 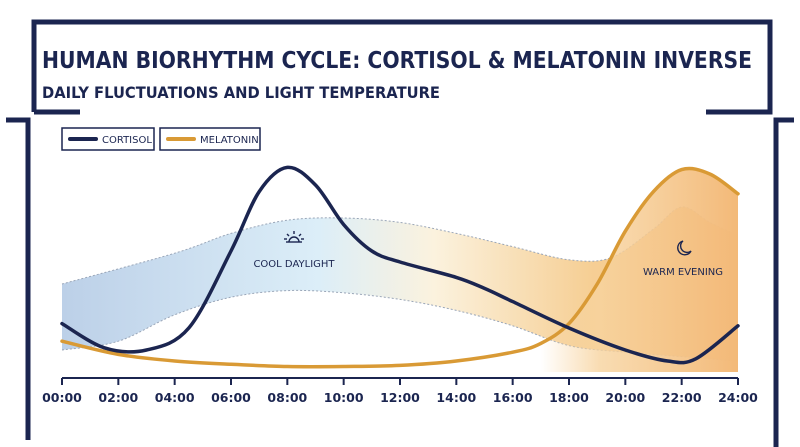 I want to click on x-tick-label: 22:00, so click(x=682, y=397).